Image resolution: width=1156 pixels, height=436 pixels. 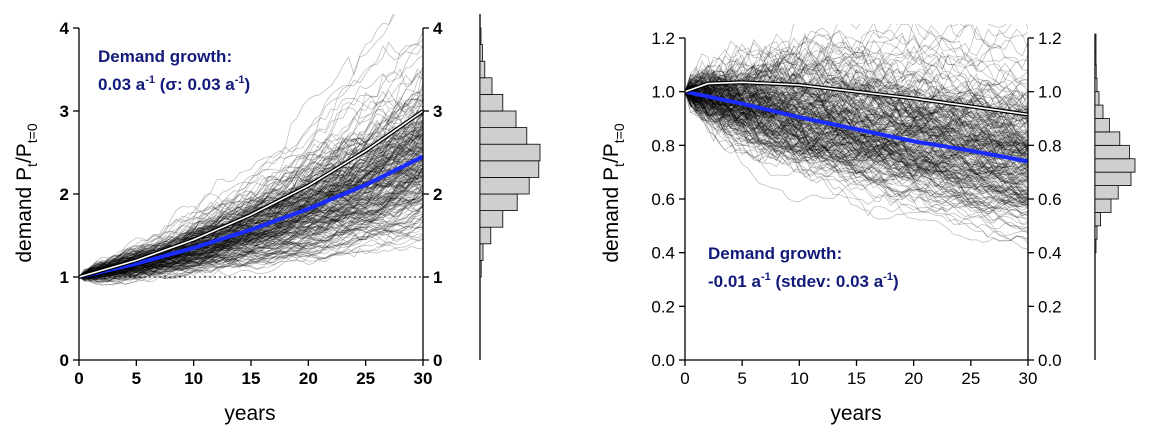 What do you see at coordinates (174, 84) in the screenshot?
I see `annotation-growth: 0.03 a-1 (σ: 0.03 a-1)` at bounding box center [174, 84].